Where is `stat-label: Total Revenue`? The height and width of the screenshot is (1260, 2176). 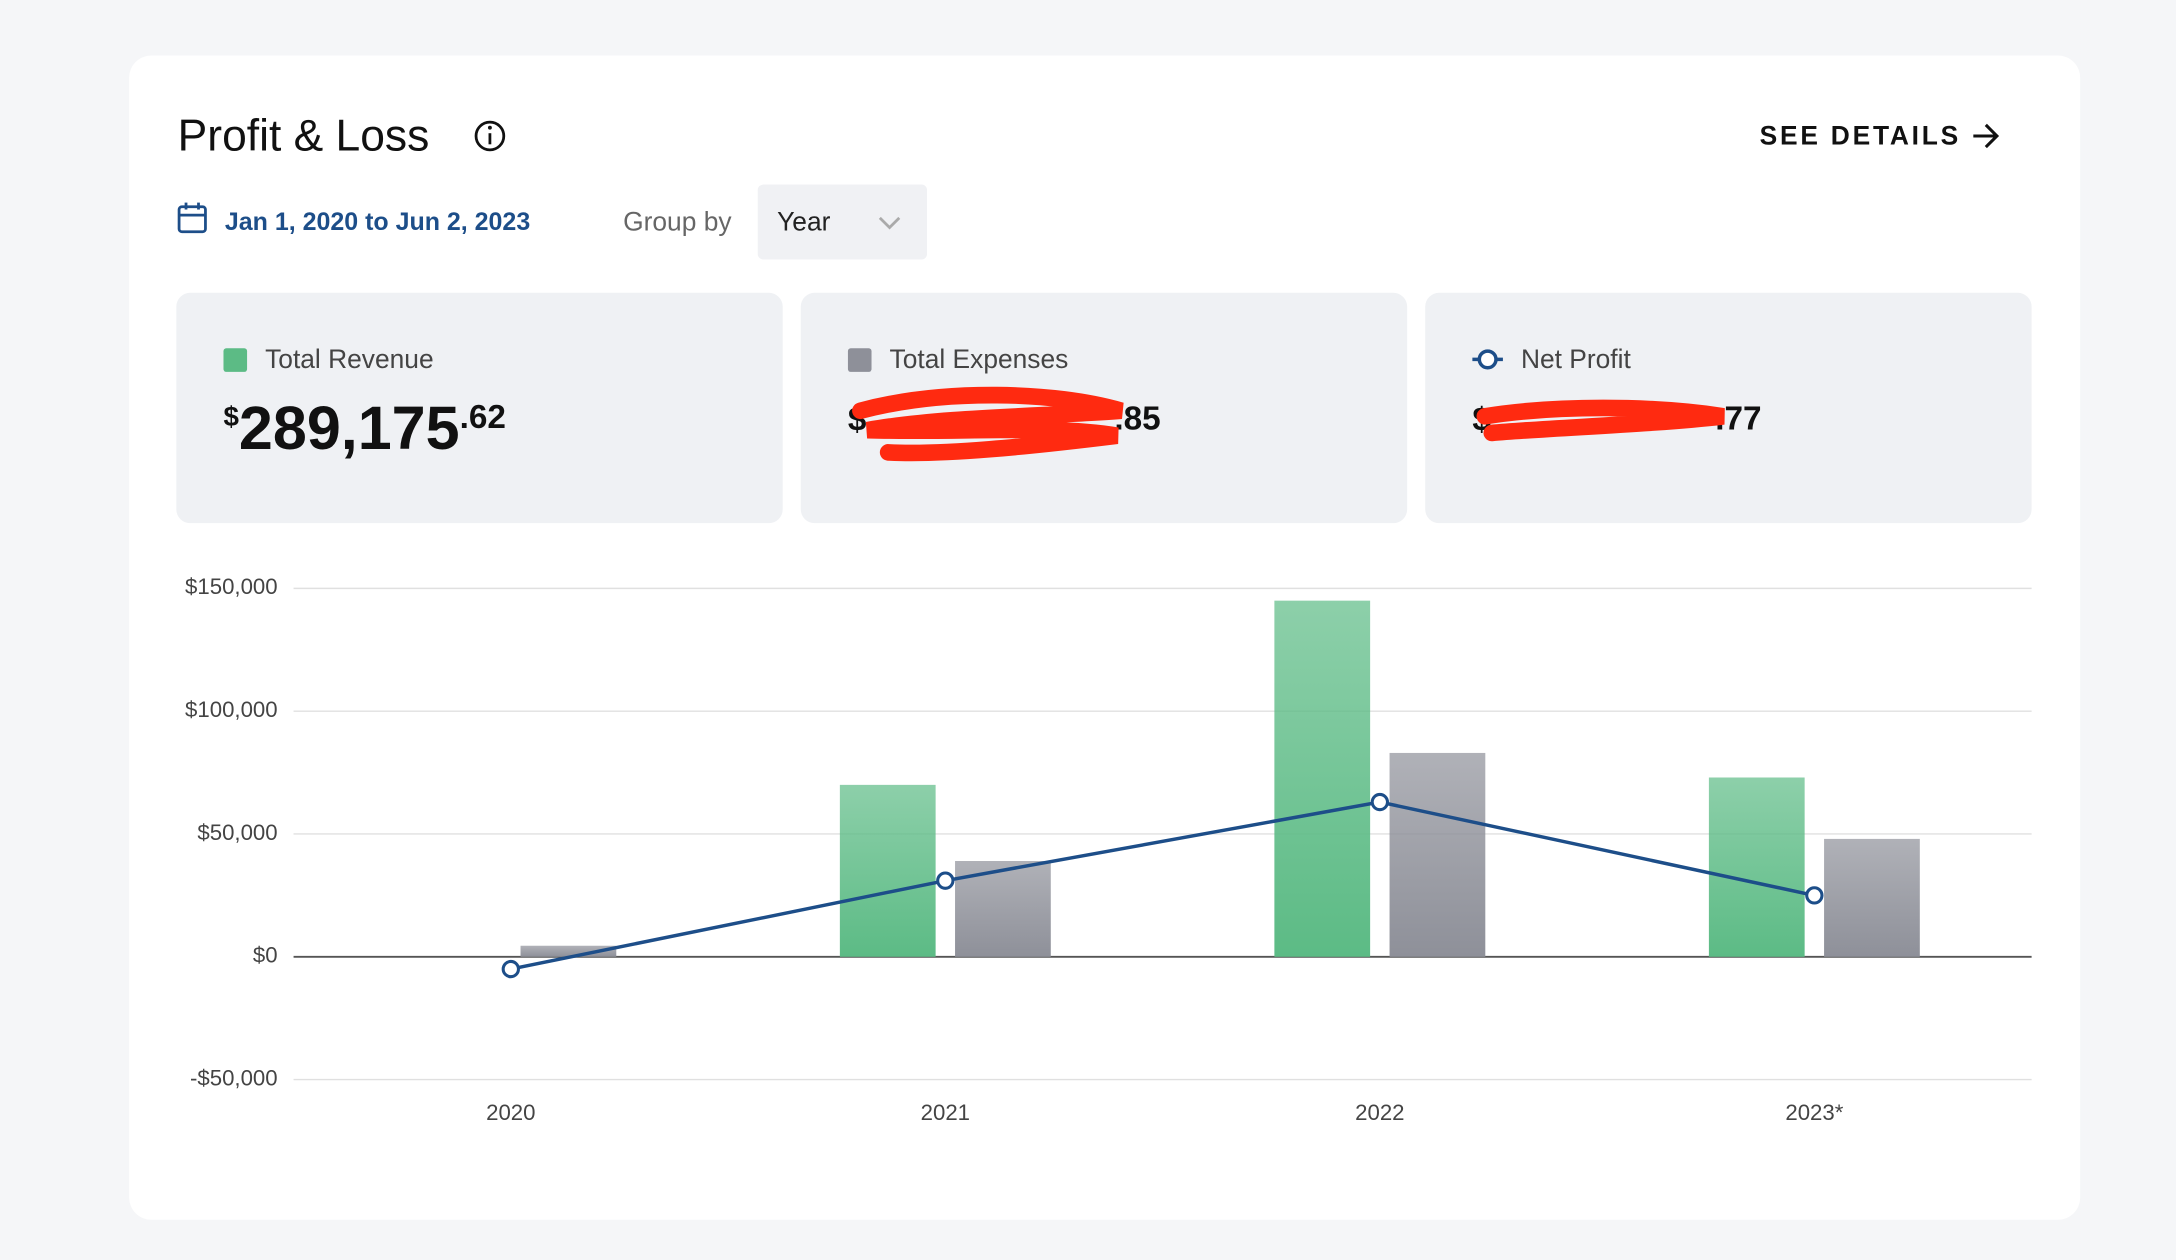 stat-label: Total Revenue is located at coordinates (349, 359).